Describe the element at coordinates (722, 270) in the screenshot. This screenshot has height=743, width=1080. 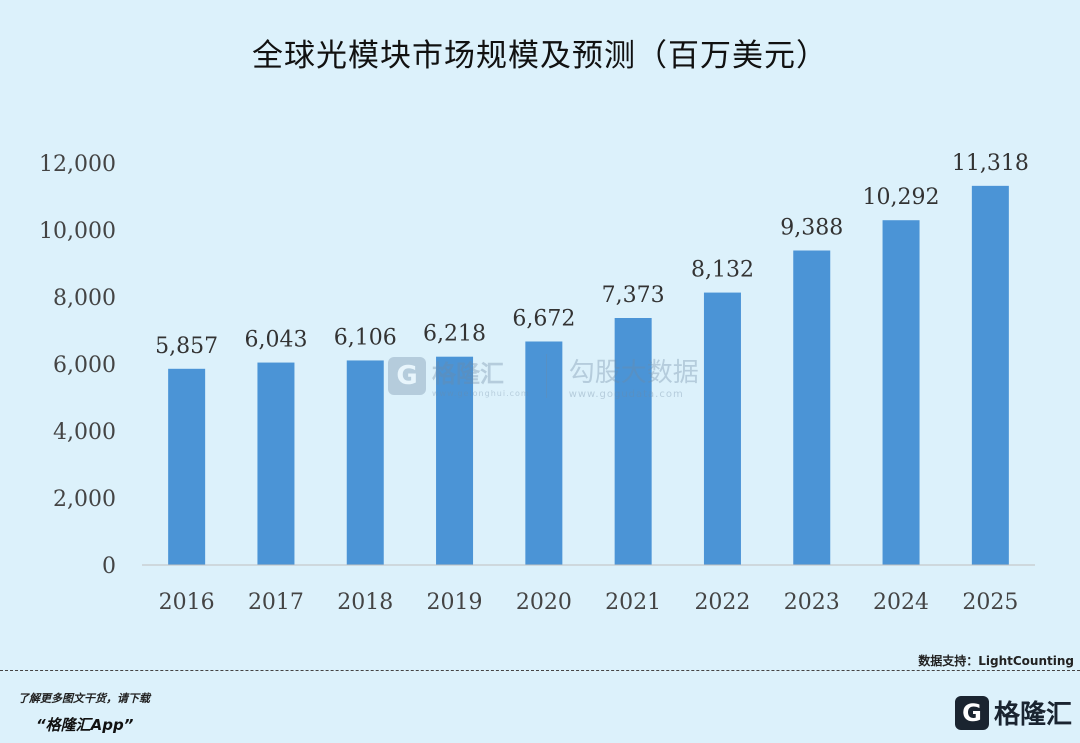
I see `data-label: 8,132` at that location.